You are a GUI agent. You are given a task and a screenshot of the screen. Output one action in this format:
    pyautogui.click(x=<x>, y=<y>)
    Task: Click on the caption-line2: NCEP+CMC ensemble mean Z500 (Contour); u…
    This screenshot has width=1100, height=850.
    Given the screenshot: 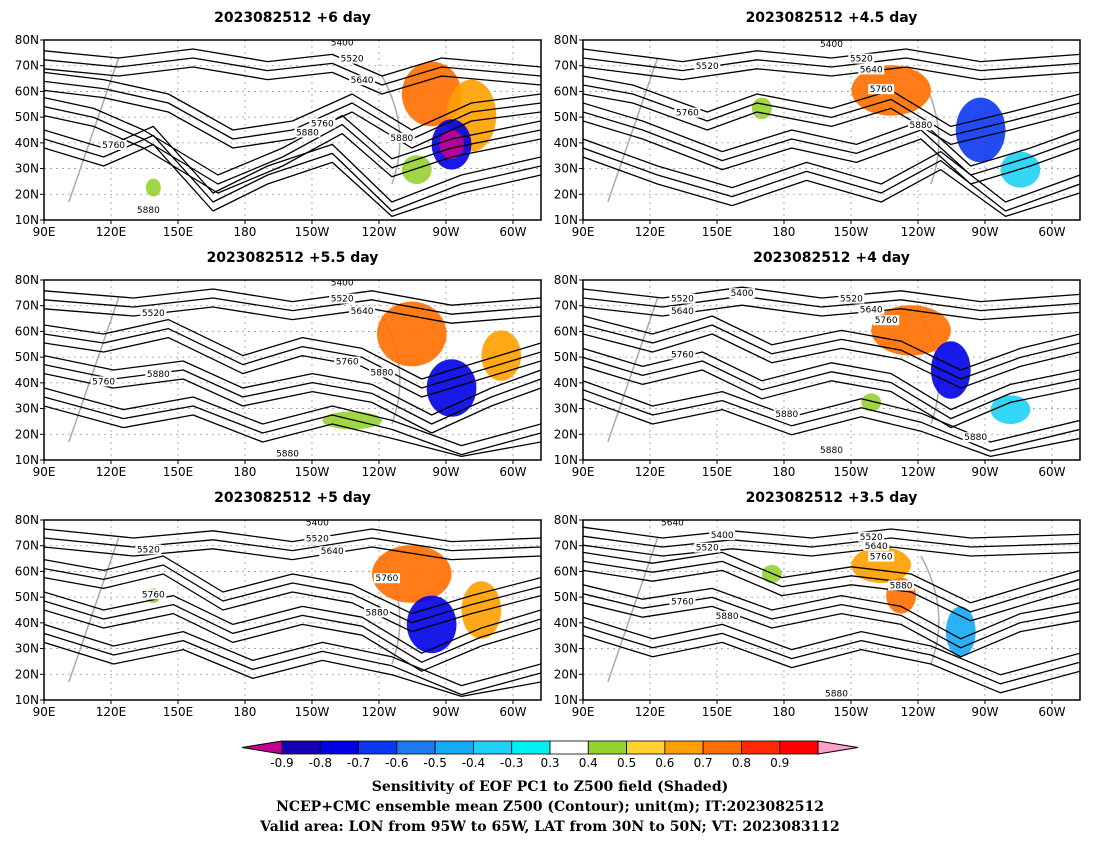 What is the action you would take?
    pyautogui.click(x=550, y=807)
    